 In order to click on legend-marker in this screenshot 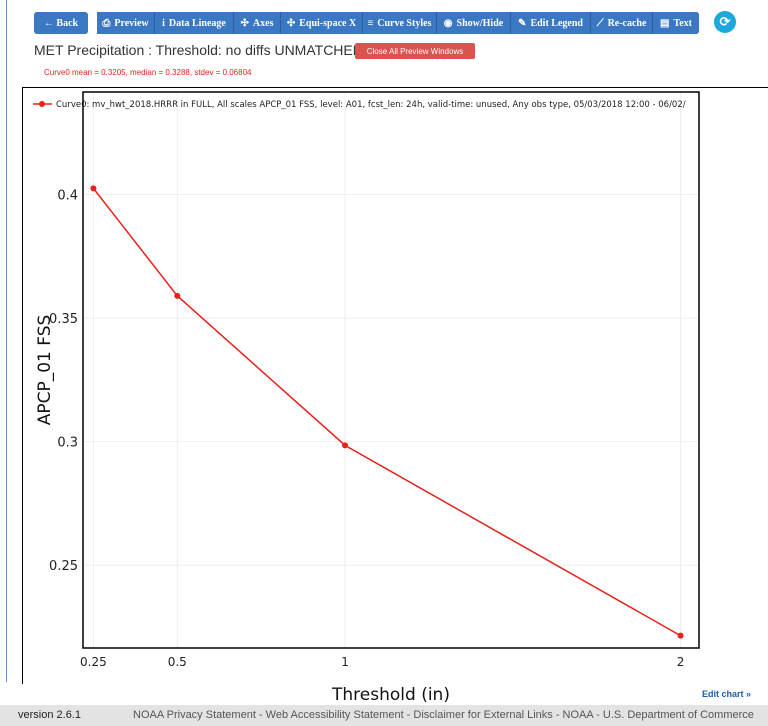, I will do `click(42, 104)`.